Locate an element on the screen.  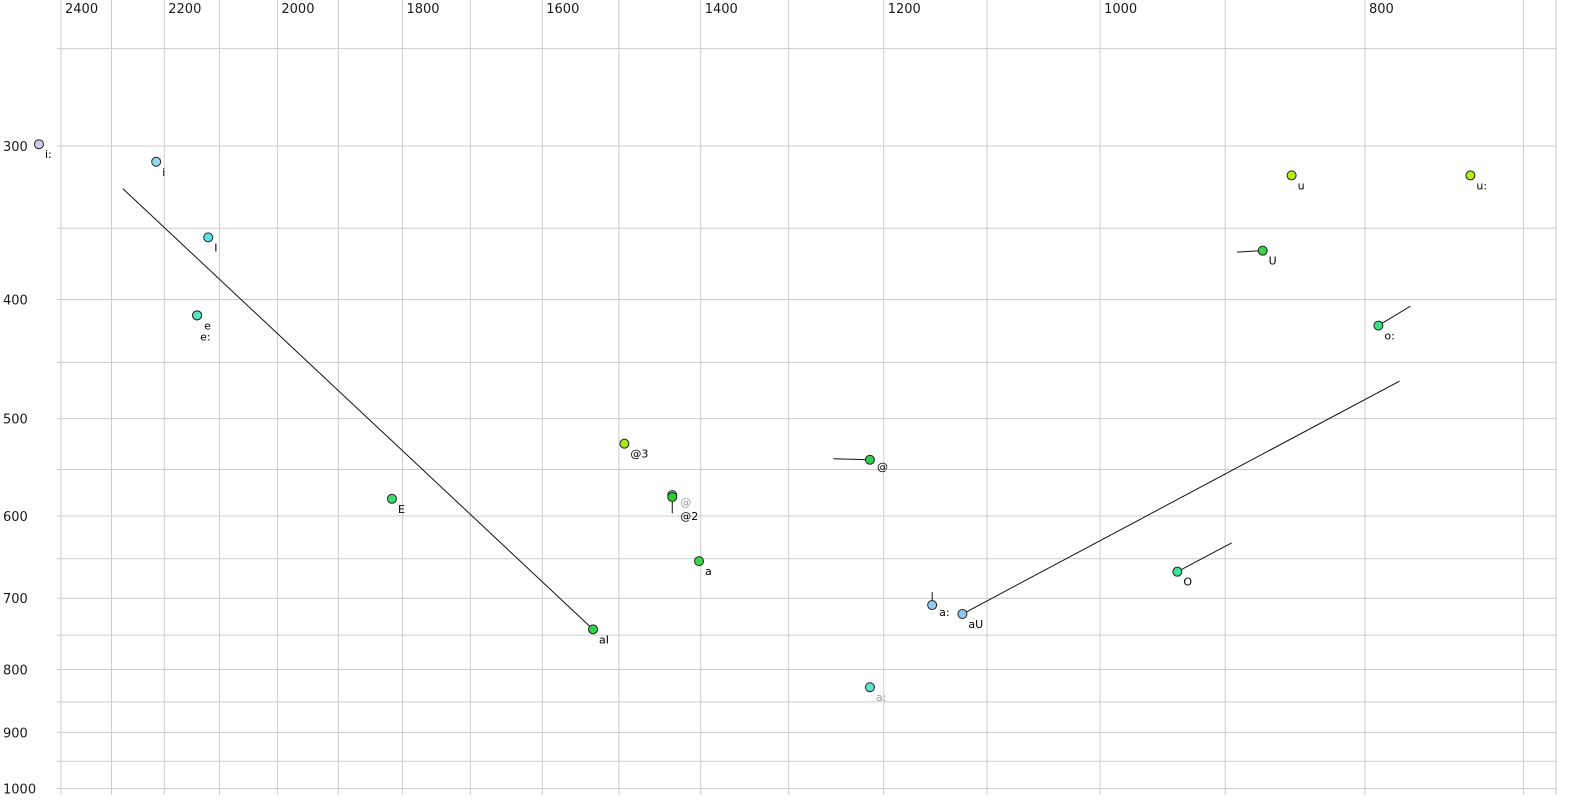
data-point-@ is located at coordinates (869, 459).